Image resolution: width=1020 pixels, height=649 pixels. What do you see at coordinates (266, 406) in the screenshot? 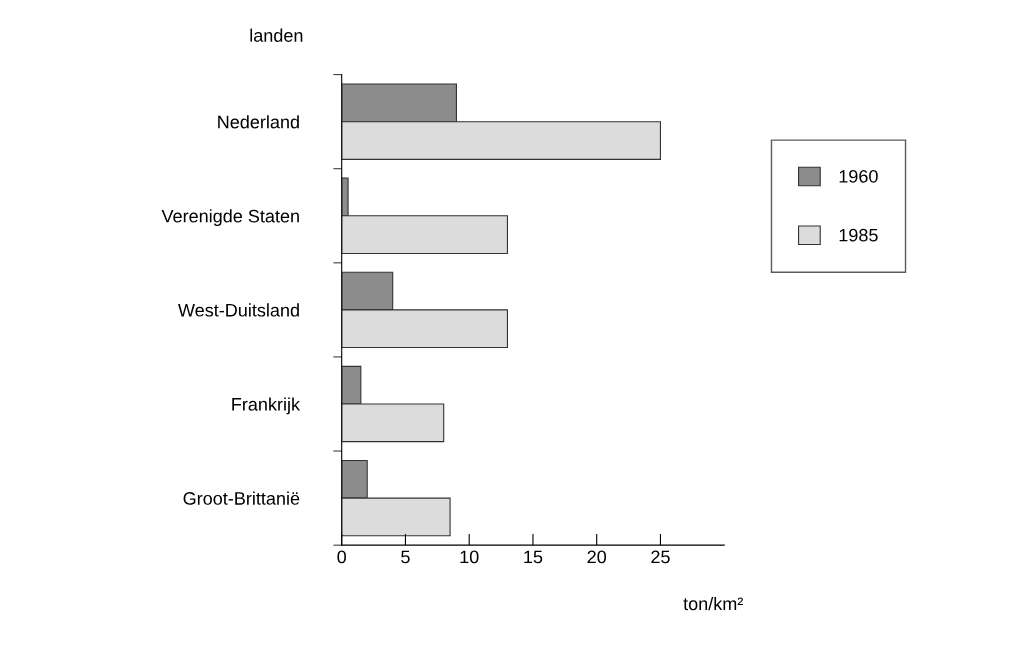
I see `y-tick-label: Frankrijk` at bounding box center [266, 406].